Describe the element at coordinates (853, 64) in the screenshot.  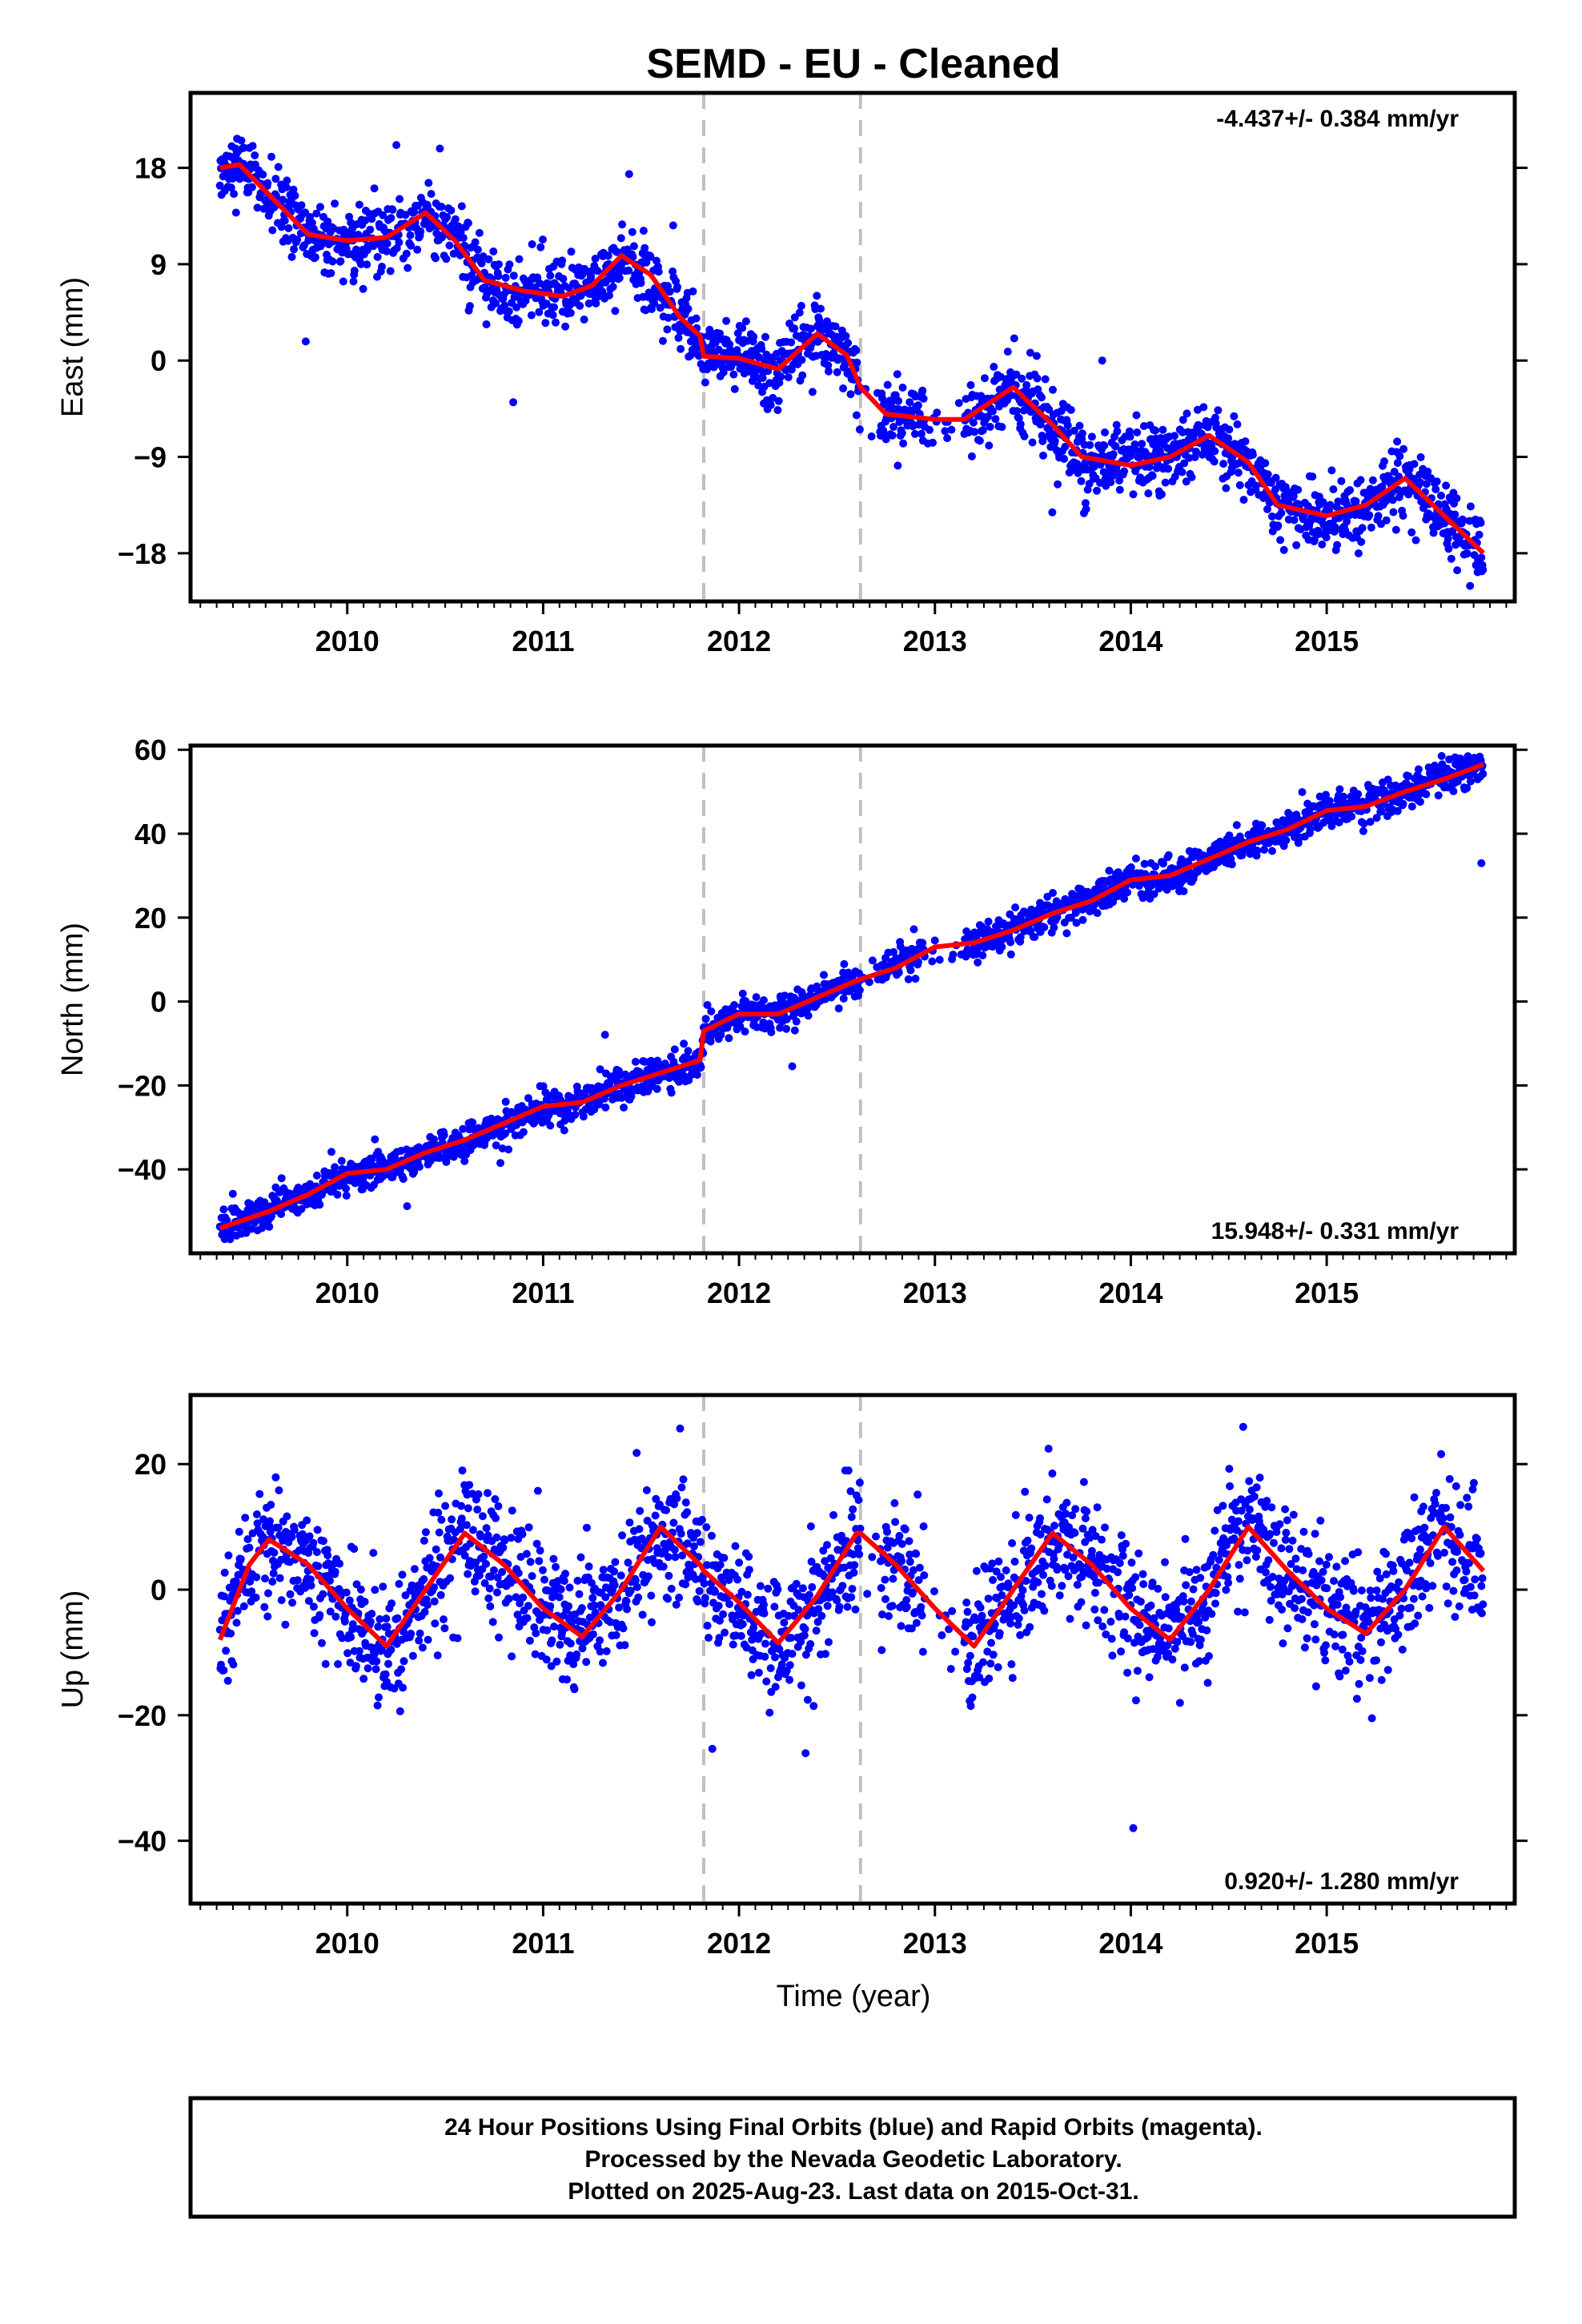
I see `chart-title: SEMD - EU - Cleaned` at that location.